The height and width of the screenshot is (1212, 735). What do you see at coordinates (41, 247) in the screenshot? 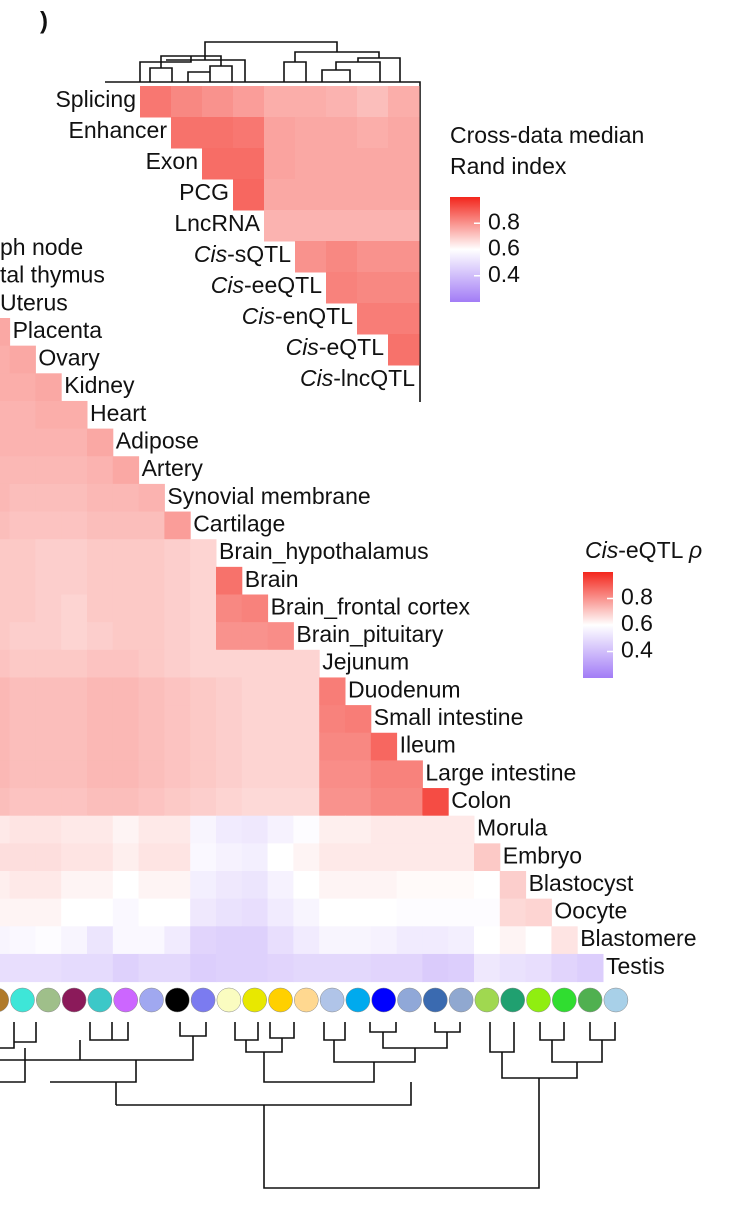
I see `row-label: ph node` at bounding box center [41, 247].